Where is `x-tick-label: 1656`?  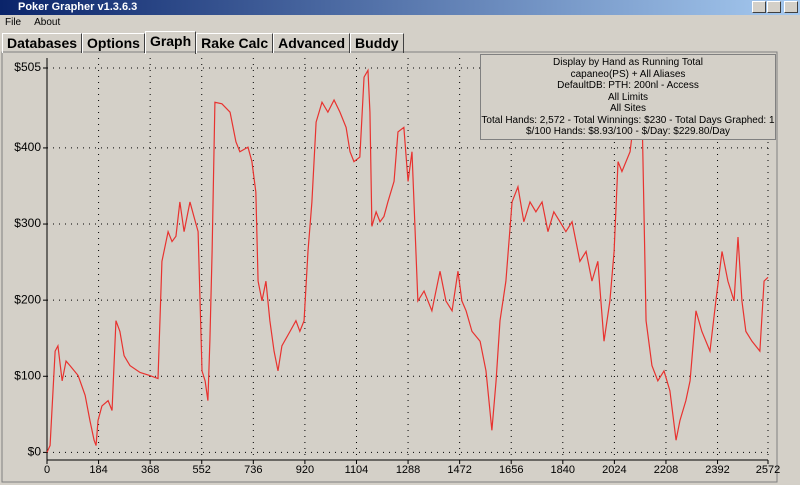
x-tick-label: 1656 is located at coordinates (511, 470).